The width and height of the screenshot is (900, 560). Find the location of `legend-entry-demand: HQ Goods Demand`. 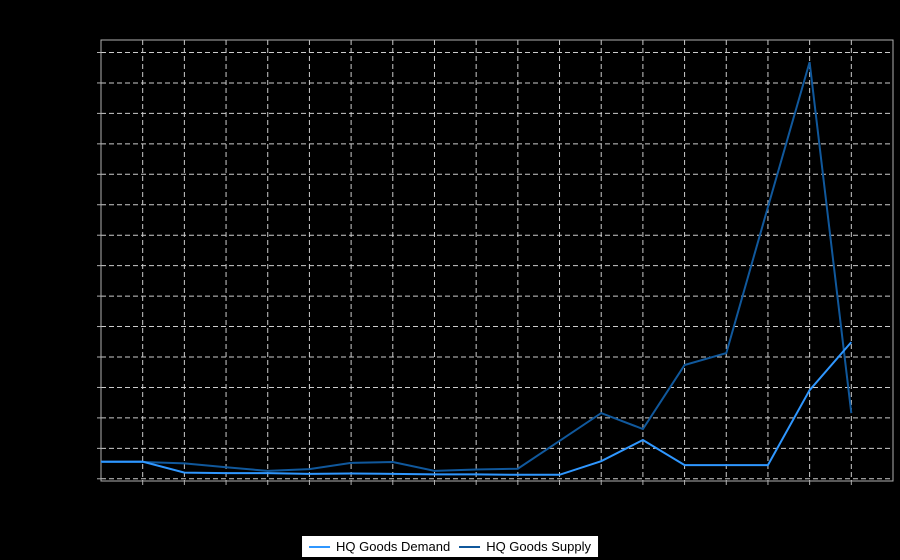

legend-entry-demand: HQ Goods Demand is located at coordinates (379, 546).